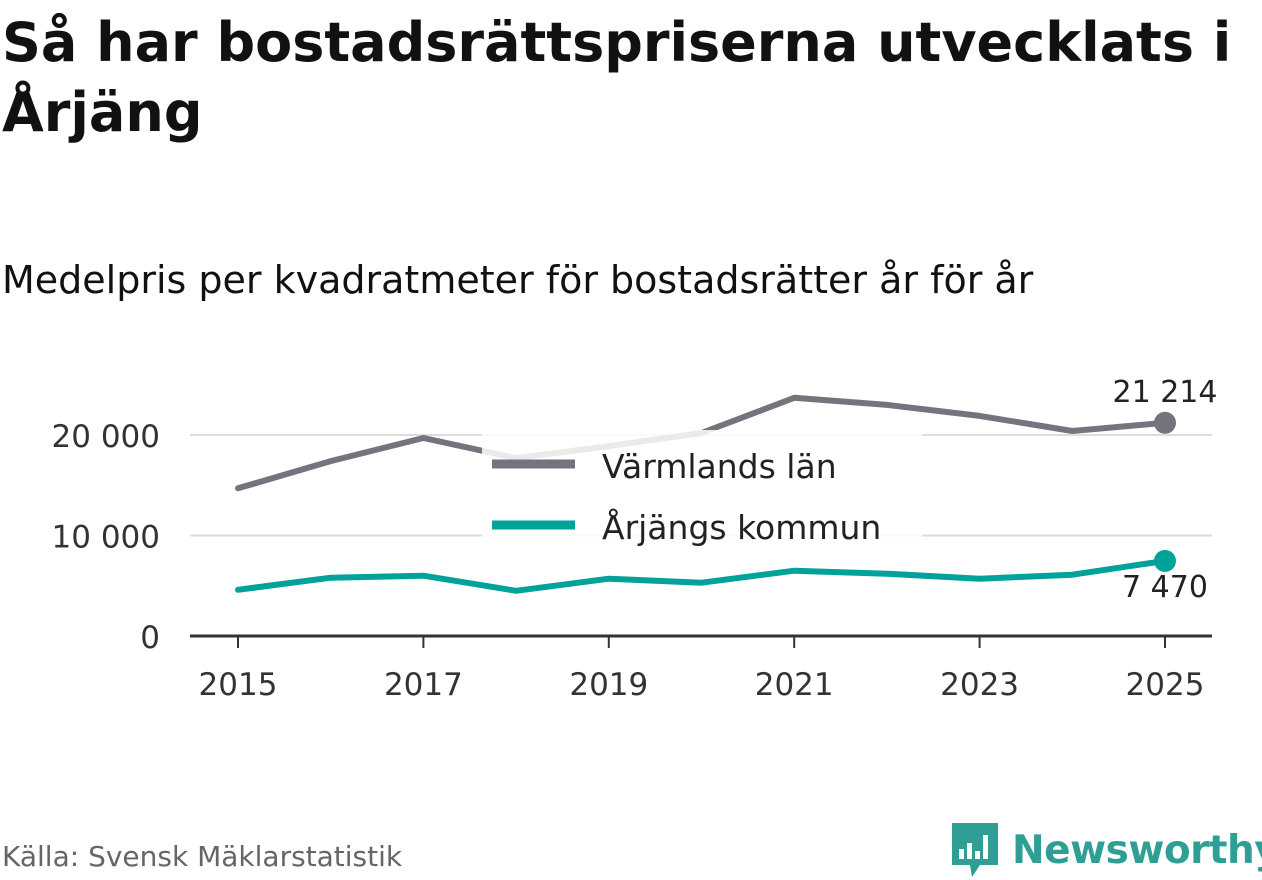  Describe the element at coordinates (202, 856) in the screenshot. I see `source-note: Källa: Svensk Mäklarstatistik` at that location.